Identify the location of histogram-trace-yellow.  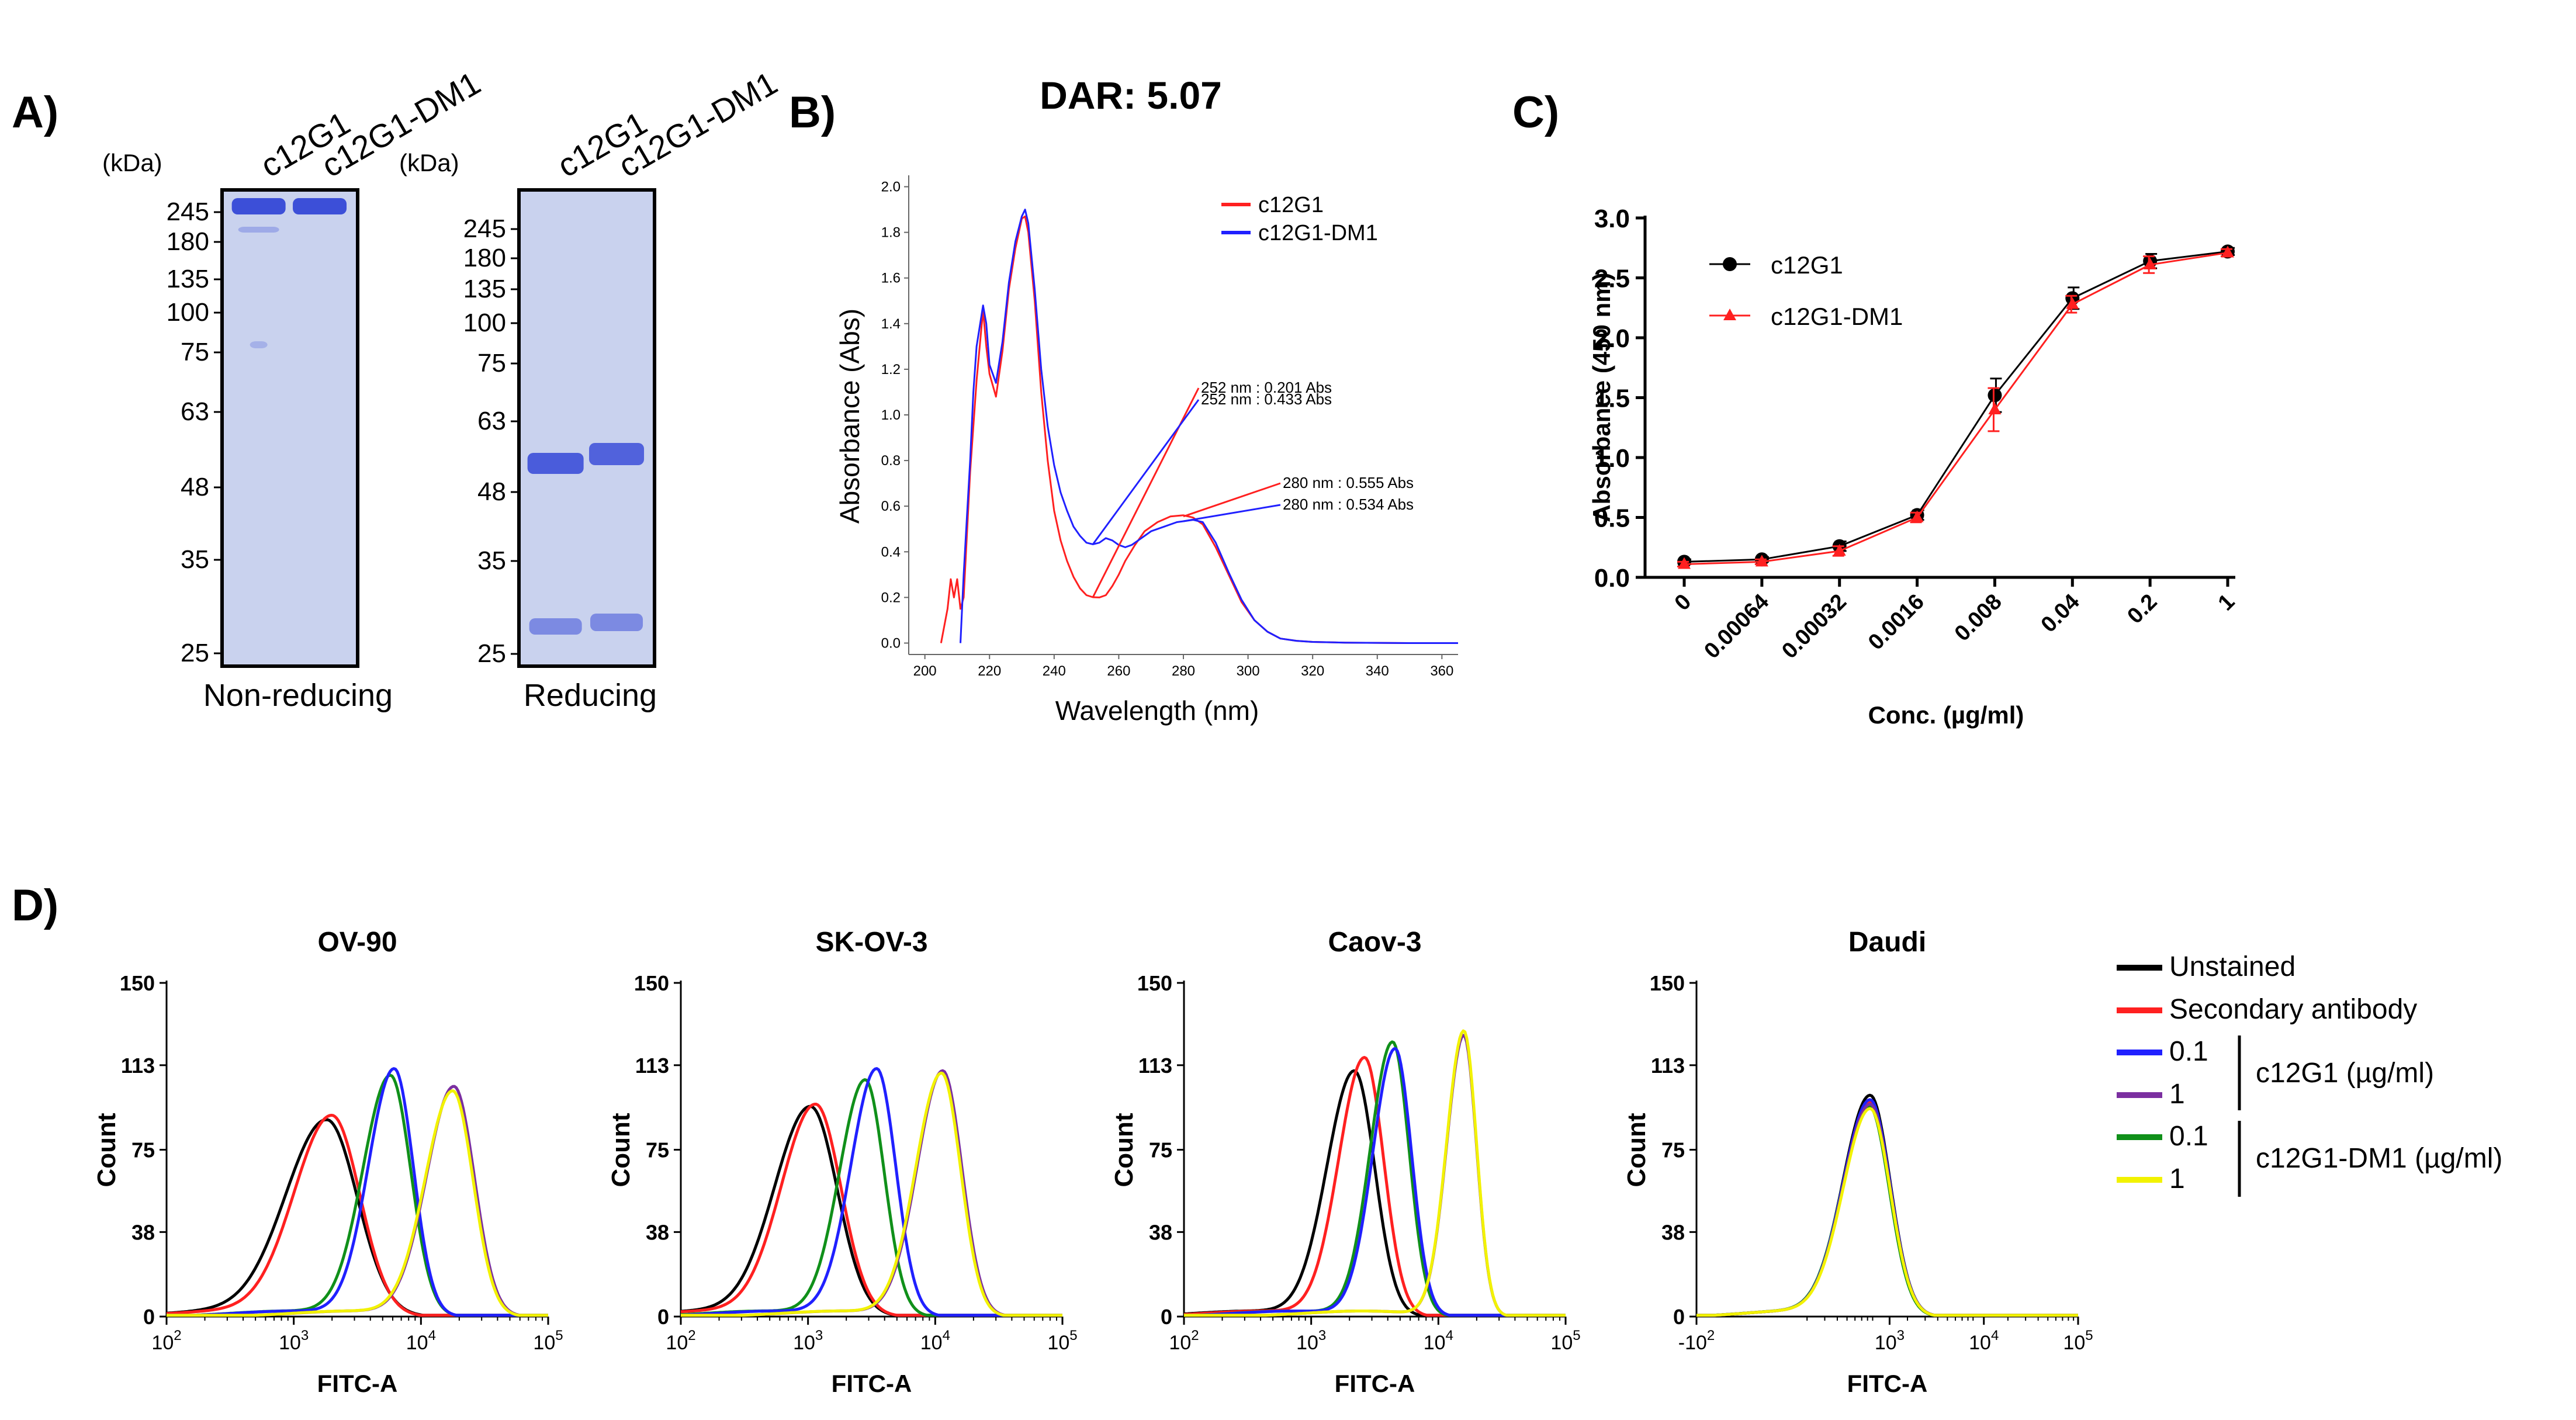
(871, 1194).